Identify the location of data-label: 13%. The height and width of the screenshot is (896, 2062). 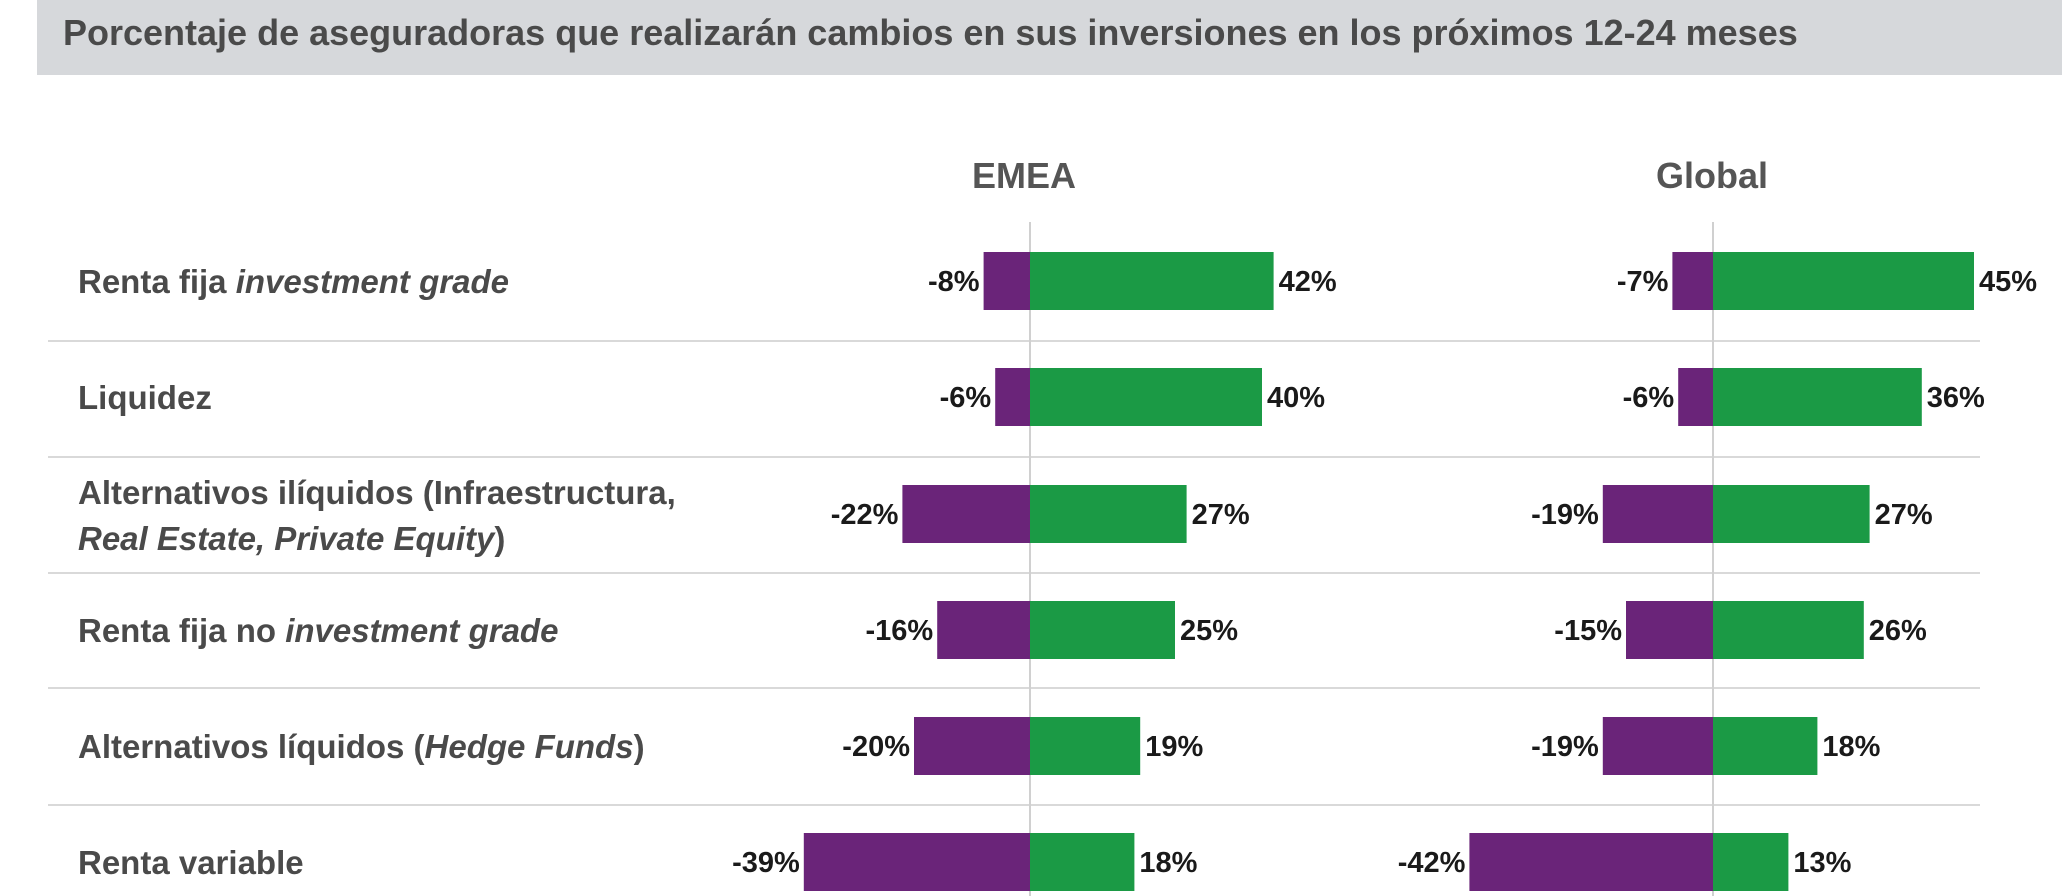
(1822, 863).